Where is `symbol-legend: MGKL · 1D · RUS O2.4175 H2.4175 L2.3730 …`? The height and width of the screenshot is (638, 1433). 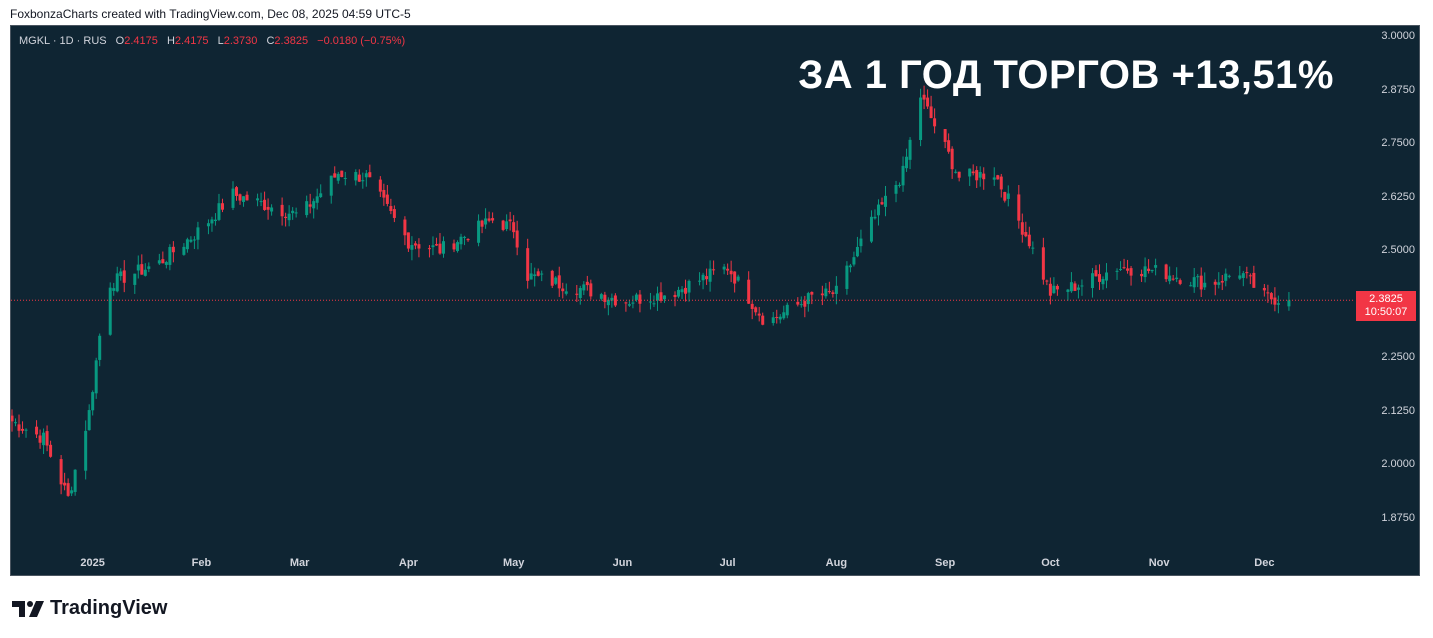 symbol-legend: MGKL · 1D · RUS O2.4175 H2.4175 L2.3730 … is located at coordinates (212, 41).